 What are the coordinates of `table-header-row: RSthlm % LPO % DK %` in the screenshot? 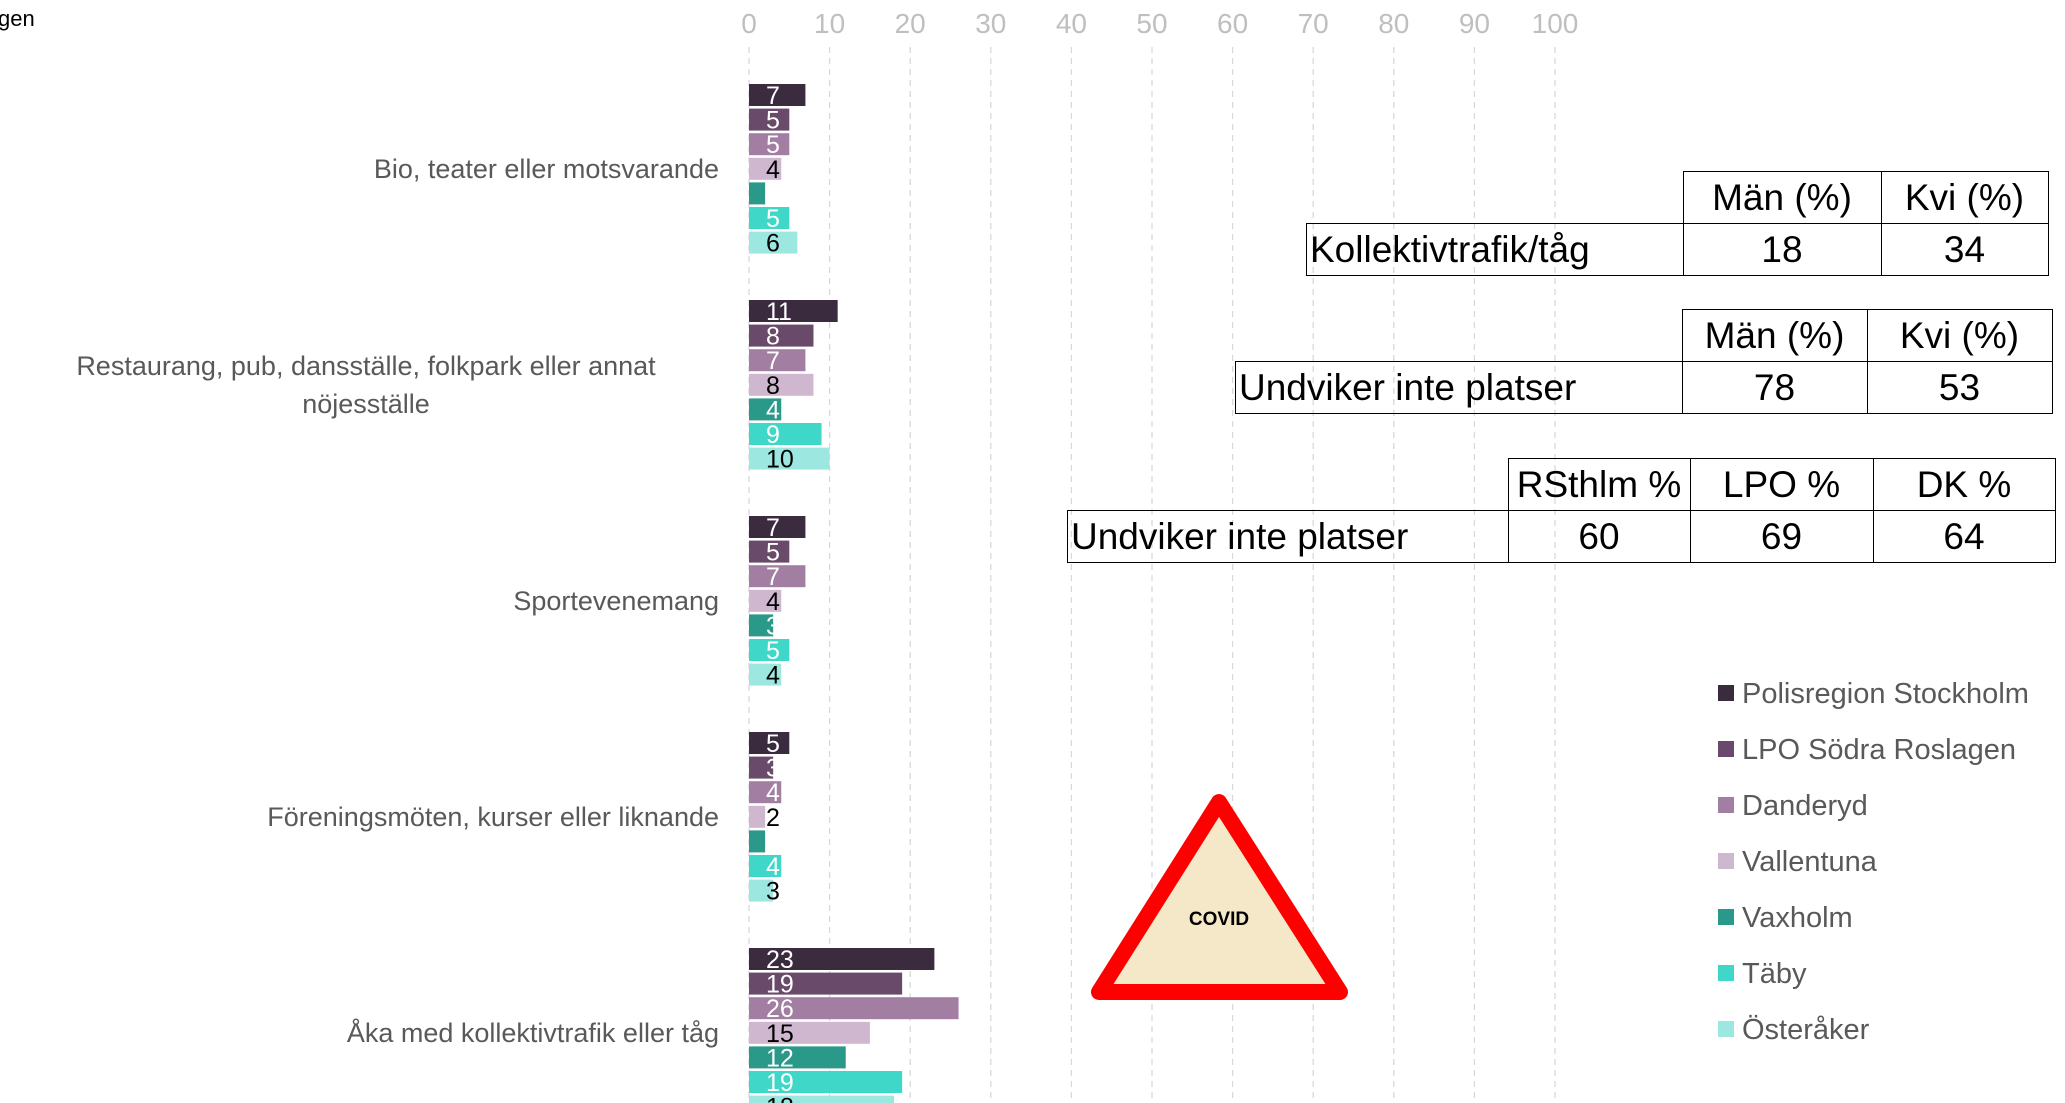 It's located at (1562, 484).